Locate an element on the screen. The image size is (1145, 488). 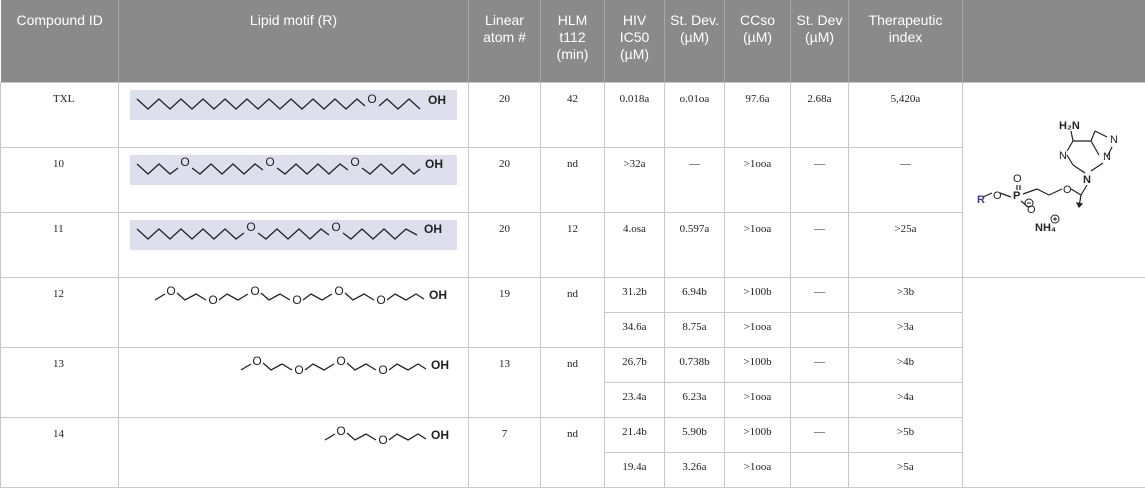
ti-value: >3b is located at coordinates (906, 294).